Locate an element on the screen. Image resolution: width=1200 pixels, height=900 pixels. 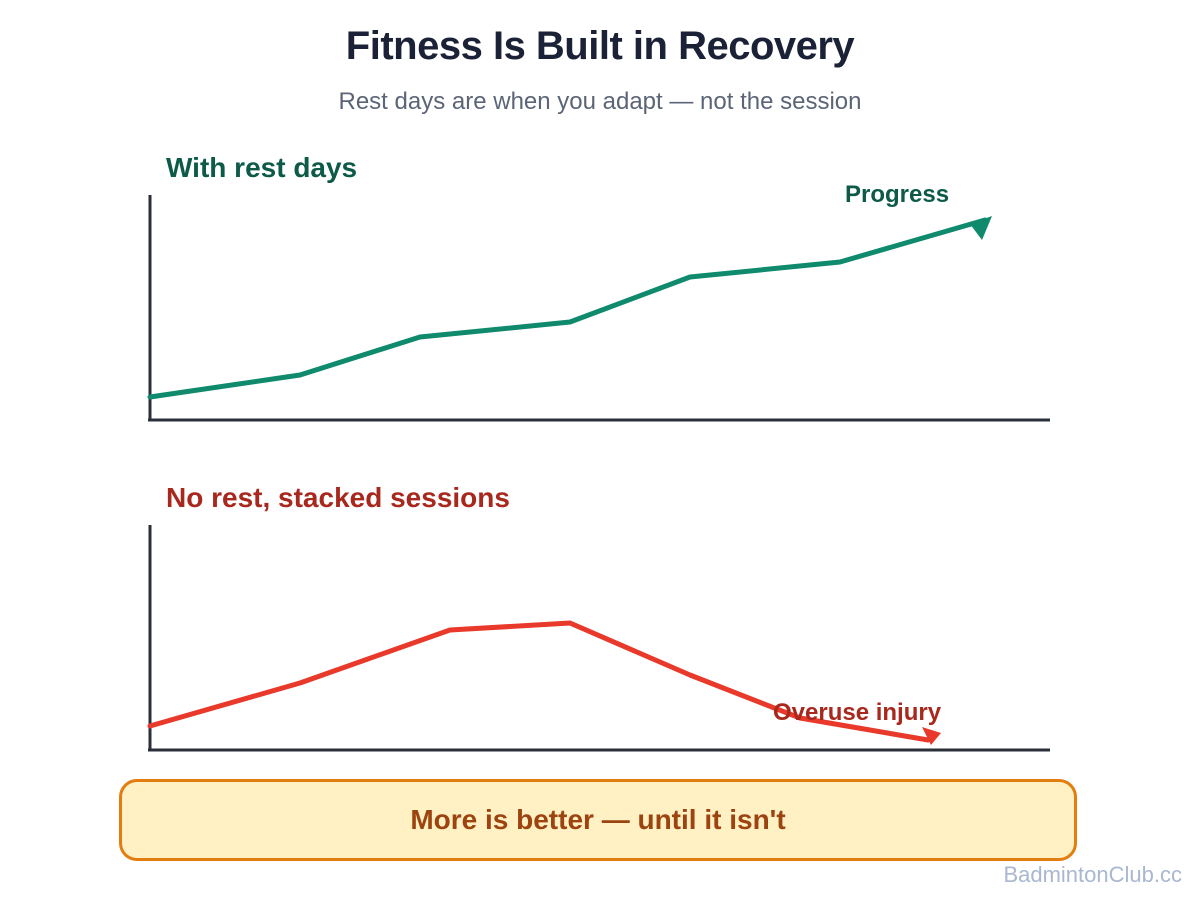
watermark: BadmintonClub.cc is located at coordinates (1092, 874).